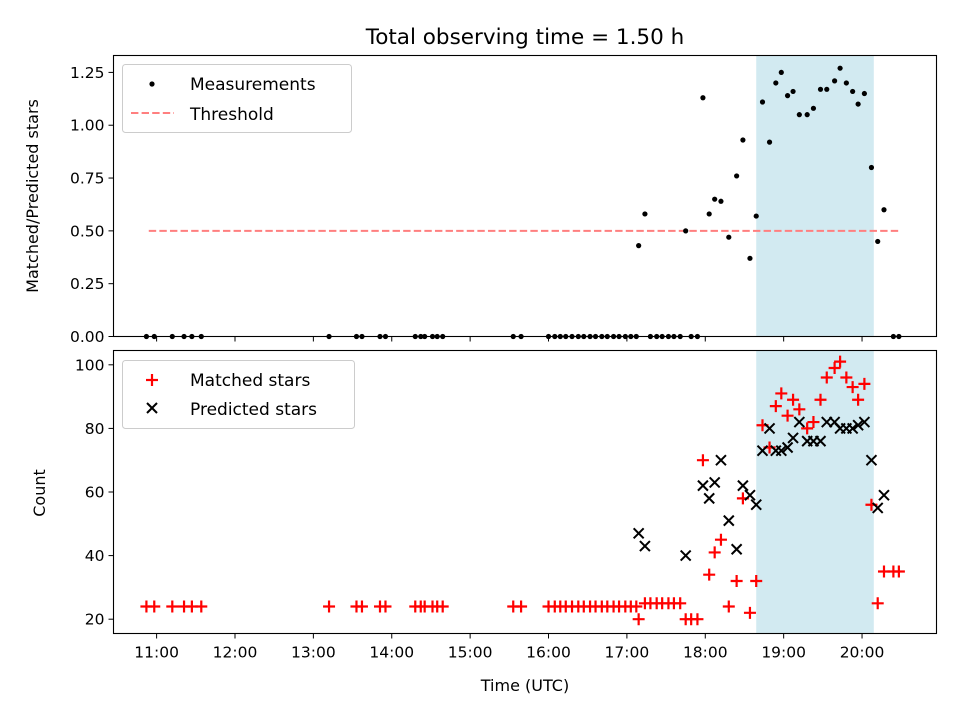 The height and width of the screenshot is (720, 960). Describe the element at coordinates (313, 653) in the screenshot. I see `count-x-tick-label: 13:00` at that location.